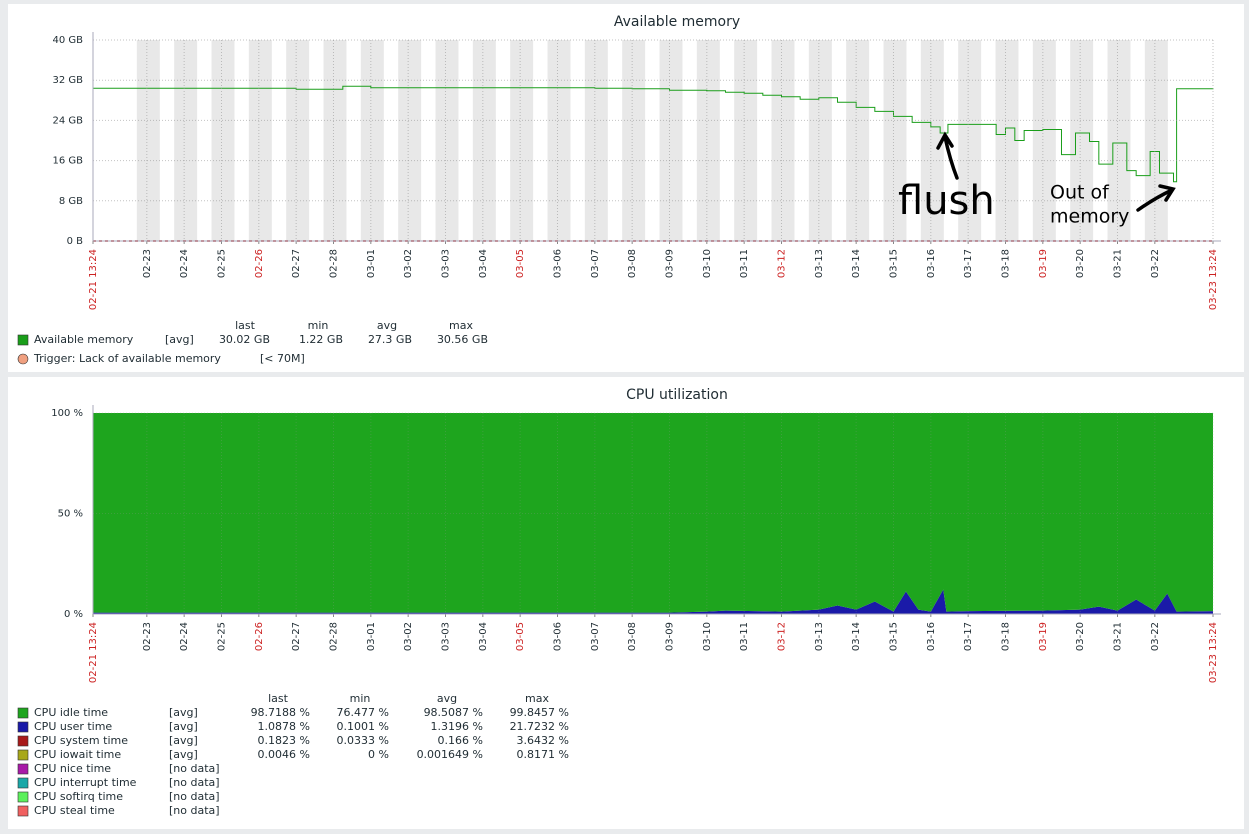 This screenshot has width=1249, height=834. I want to click on legend-stat: 0.1823 %, so click(284, 740).